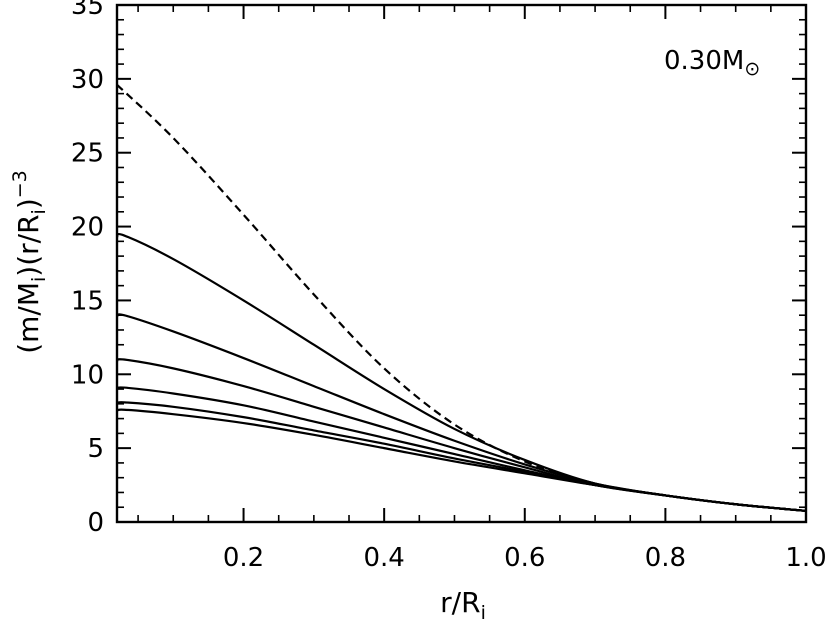  Describe the element at coordinates (87, 228) in the screenshot. I see `y-tick-label: 20` at that location.